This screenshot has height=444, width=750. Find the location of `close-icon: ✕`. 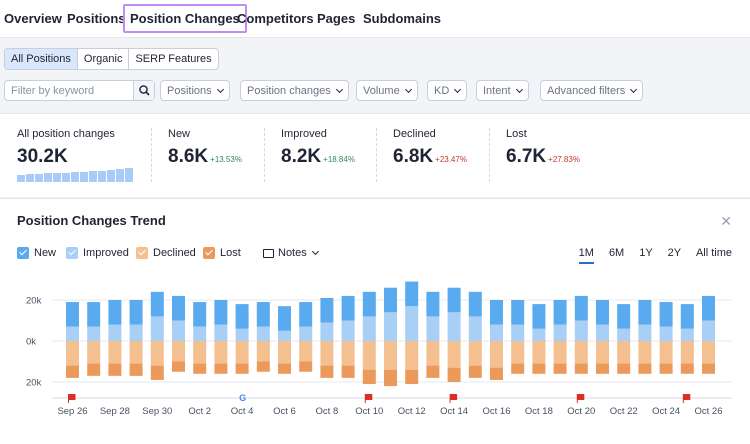

close-icon: ✕ is located at coordinates (726, 221).